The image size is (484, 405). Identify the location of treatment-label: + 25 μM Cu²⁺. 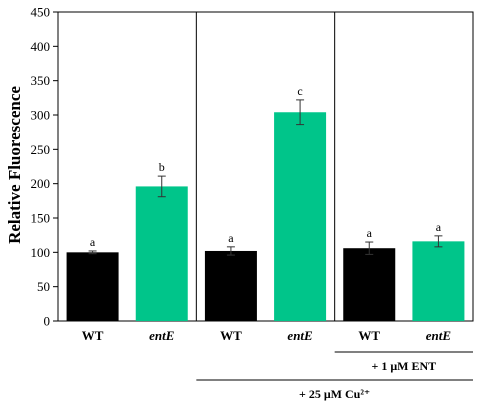
(334, 394).